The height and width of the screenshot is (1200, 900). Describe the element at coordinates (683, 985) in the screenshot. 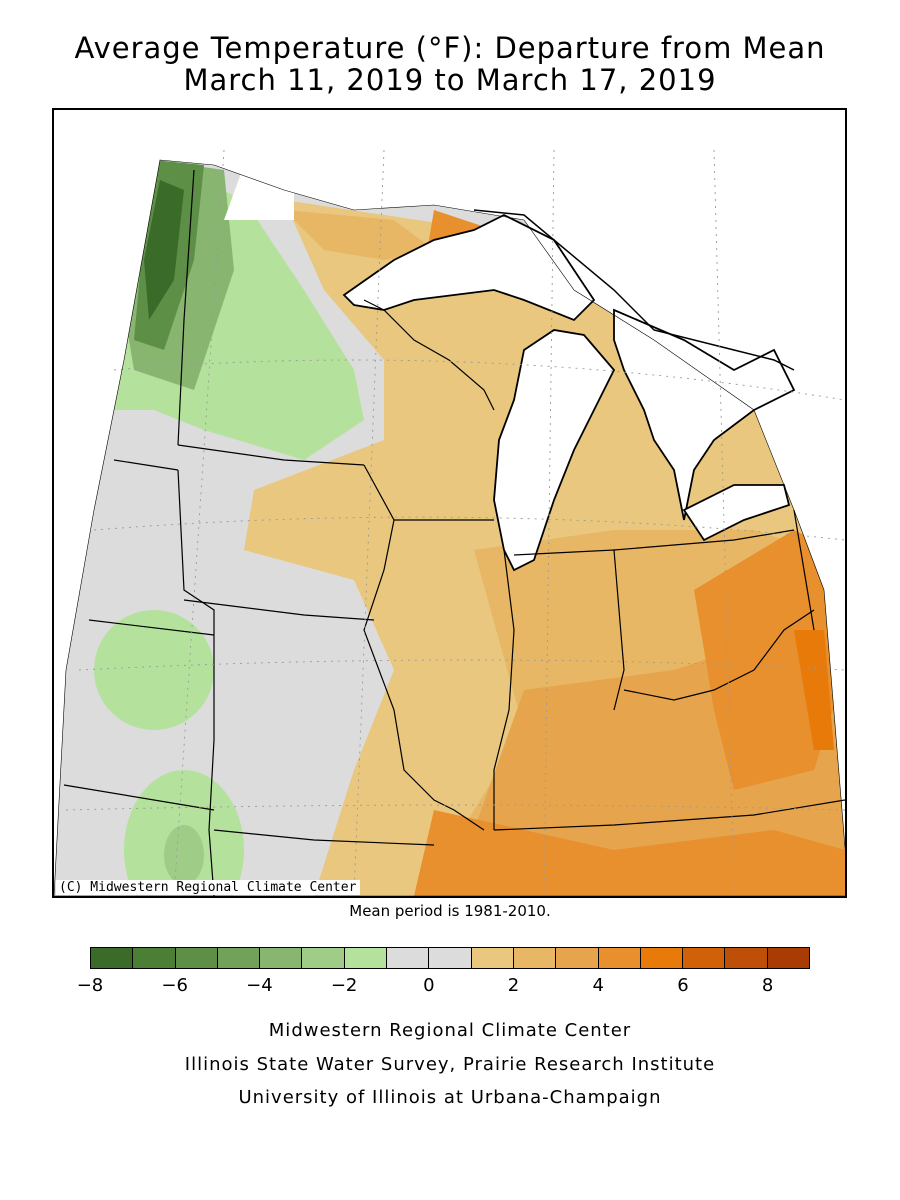

I see `legend-tick-label: 6` at that location.